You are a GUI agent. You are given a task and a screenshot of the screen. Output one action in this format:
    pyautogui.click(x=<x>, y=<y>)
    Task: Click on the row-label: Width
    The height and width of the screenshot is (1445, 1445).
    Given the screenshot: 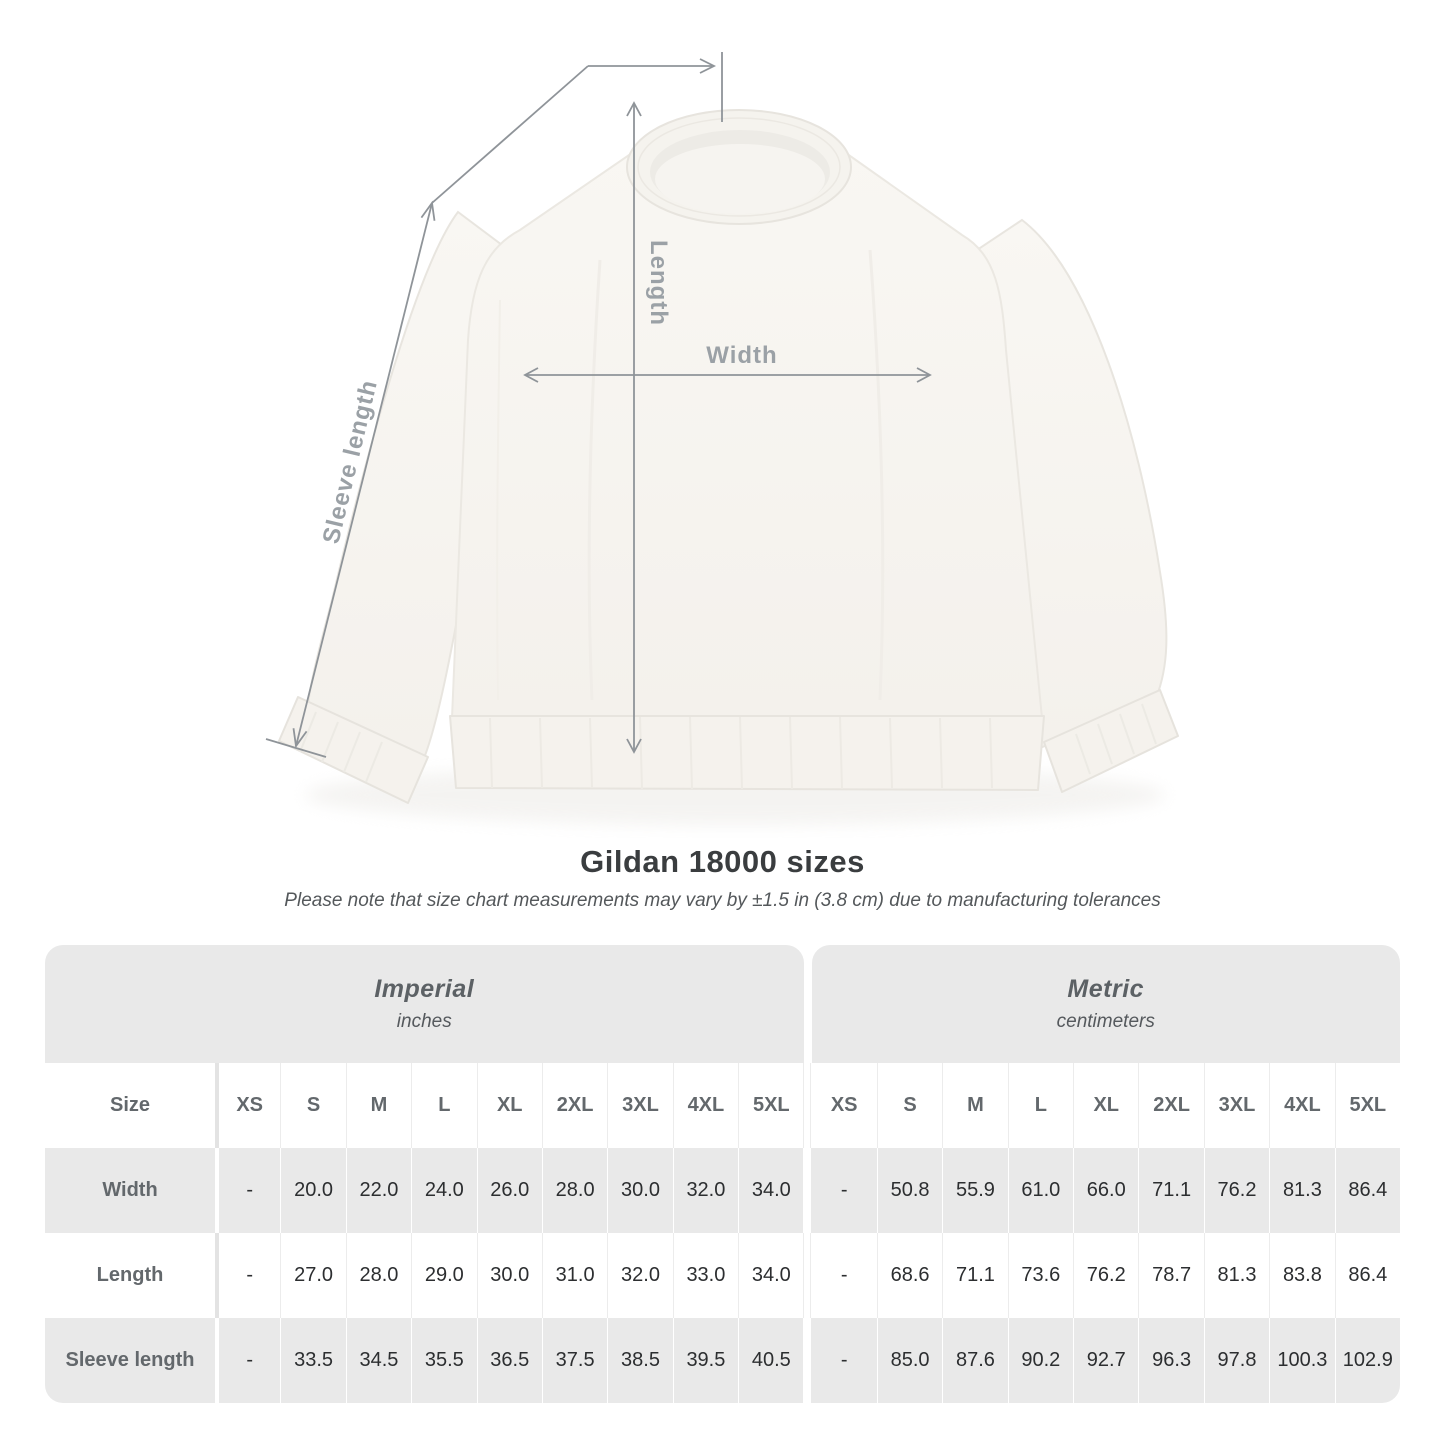 What is the action you would take?
    pyautogui.click(x=130, y=1190)
    